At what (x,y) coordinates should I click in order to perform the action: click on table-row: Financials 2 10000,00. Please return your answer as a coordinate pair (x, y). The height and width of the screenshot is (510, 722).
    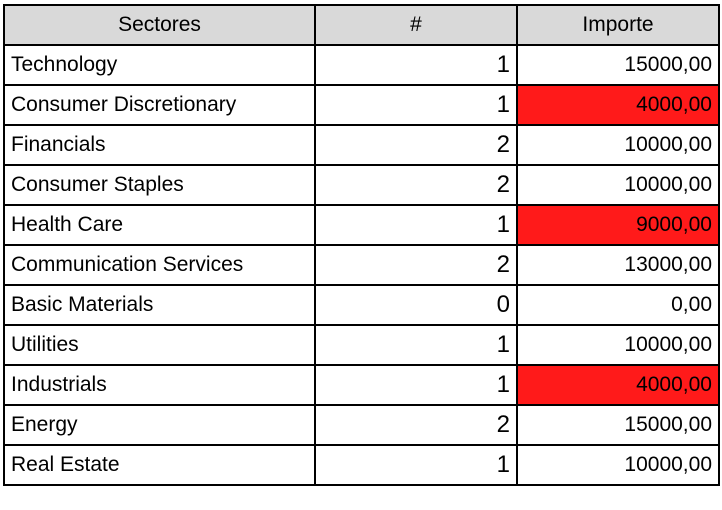
    Looking at the image, I should click on (361, 145).